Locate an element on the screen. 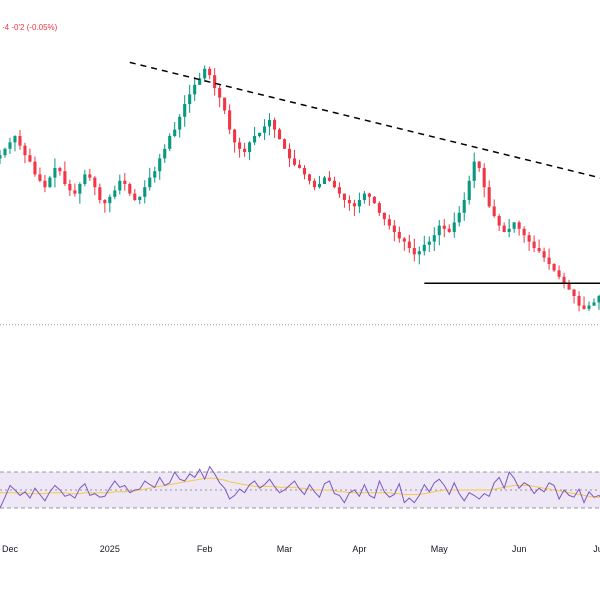 This screenshot has width=600, height=600. price-change-text: ·4 -0'2 (-0.05%) is located at coordinates (30, 27).